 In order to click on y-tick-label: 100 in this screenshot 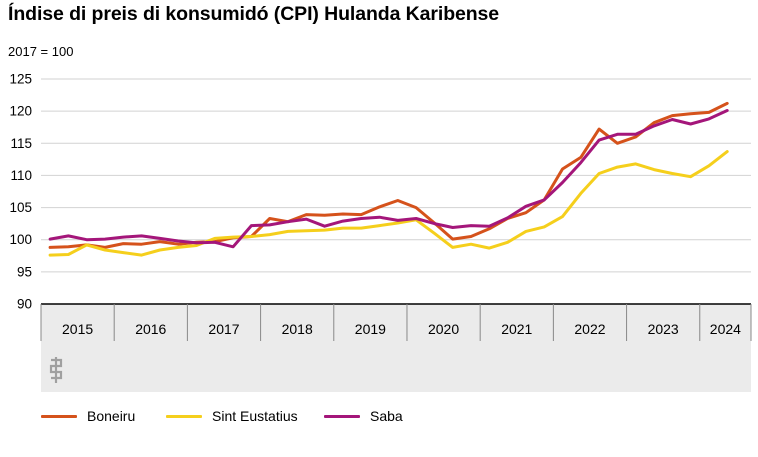, I will do `click(20, 239)`.